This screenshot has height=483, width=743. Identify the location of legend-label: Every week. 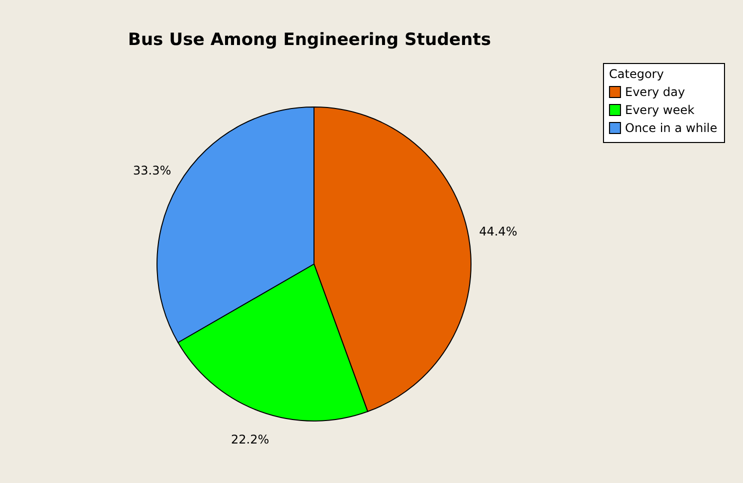
(659, 110).